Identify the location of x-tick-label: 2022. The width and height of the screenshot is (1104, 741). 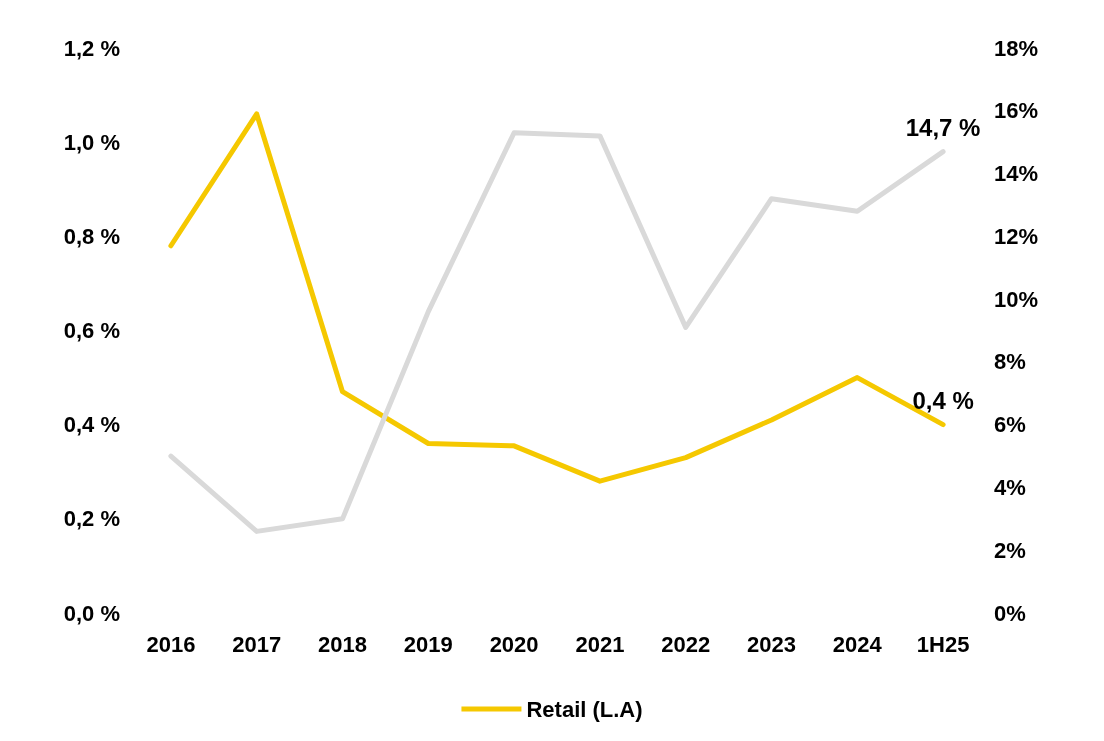
(686, 644).